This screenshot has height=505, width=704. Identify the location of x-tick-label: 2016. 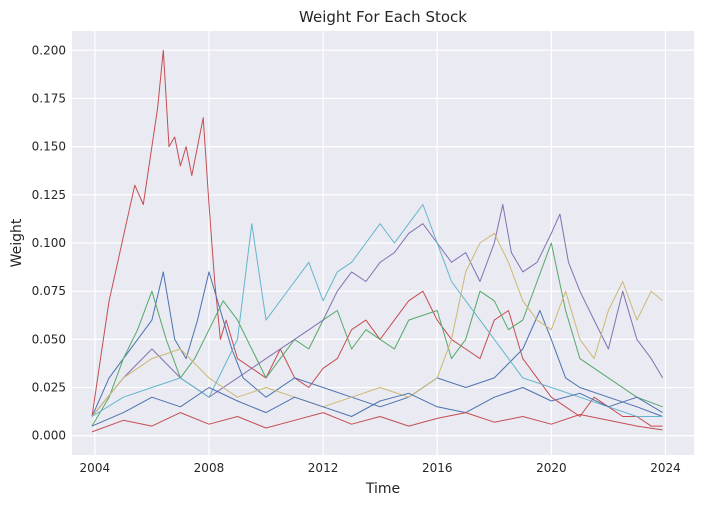
(437, 468).